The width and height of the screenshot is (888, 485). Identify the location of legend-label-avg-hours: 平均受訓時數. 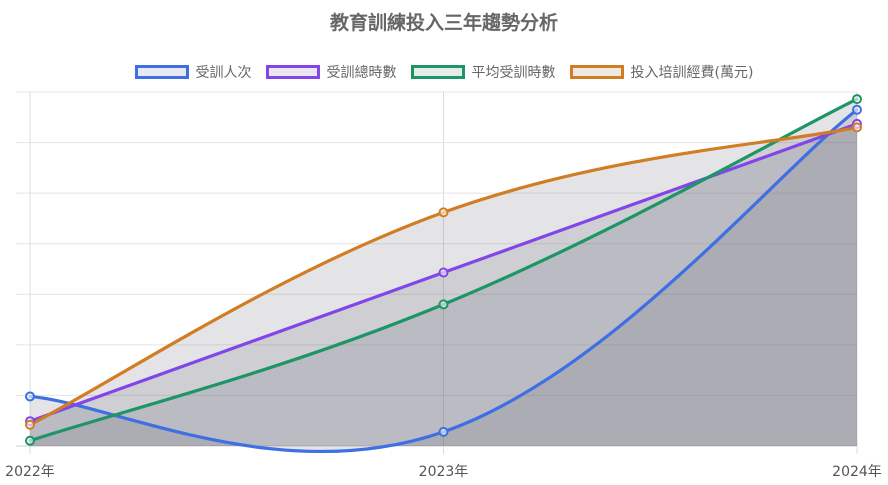
(513, 73).